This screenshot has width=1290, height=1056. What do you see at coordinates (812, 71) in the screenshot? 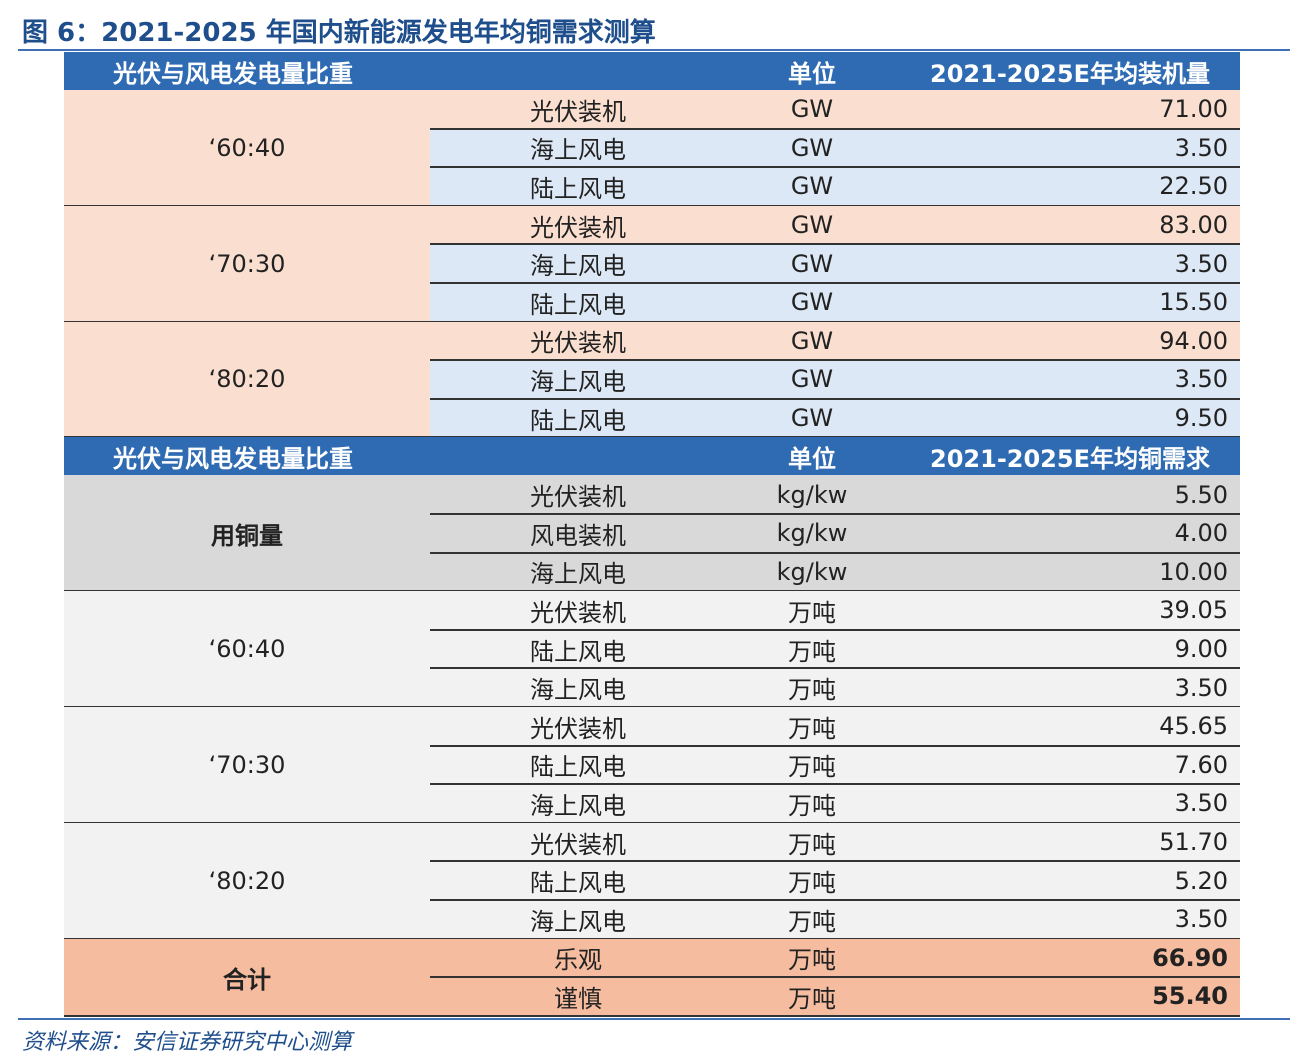
I see `header-cell: 单位` at bounding box center [812, 71].